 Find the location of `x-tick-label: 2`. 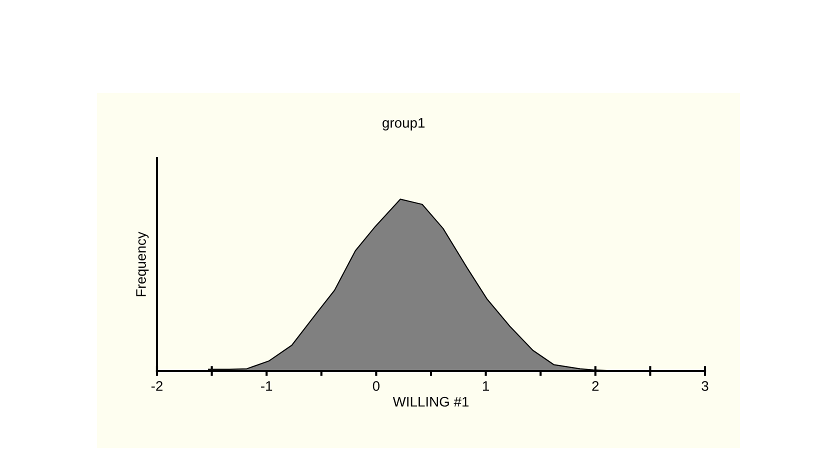

x-tick-label: 2 is located at coordinates (595, 386).